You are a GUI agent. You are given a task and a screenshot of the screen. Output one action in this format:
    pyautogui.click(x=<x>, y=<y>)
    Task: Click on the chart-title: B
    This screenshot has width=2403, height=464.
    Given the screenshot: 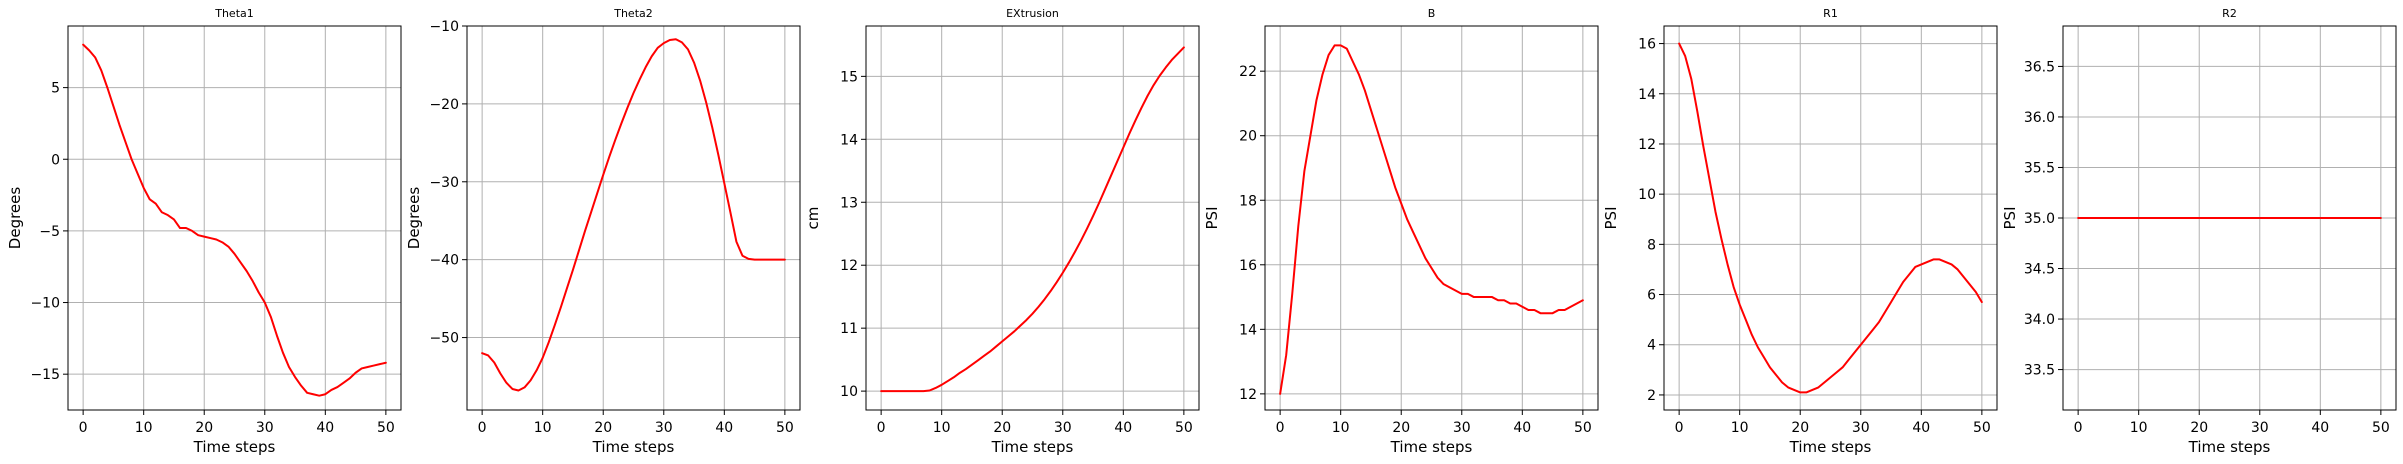 What is the action you would take?
    pyautogui.click(x=1432, y=13)
    